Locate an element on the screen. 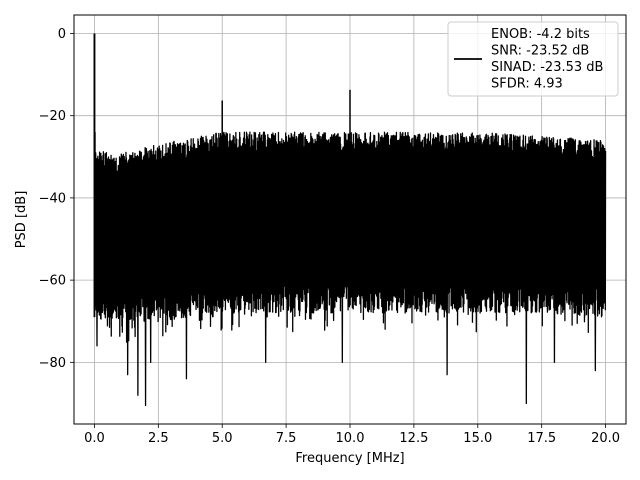 Image resolution: width=640 pixels, height=480 pixels. x-tick-label: 10.0 is located at coordinates (350, 438).